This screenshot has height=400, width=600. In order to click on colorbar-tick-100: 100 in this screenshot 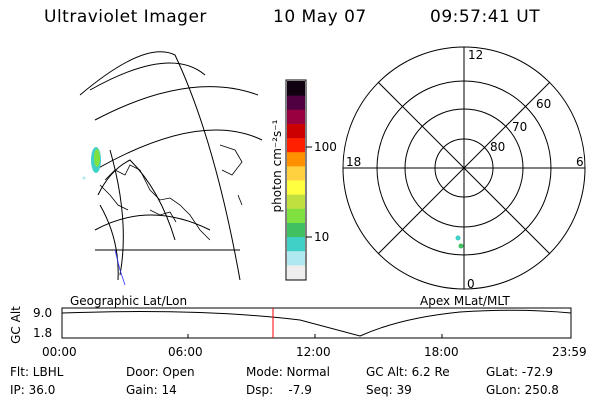, I will do `click(325, 147)`.